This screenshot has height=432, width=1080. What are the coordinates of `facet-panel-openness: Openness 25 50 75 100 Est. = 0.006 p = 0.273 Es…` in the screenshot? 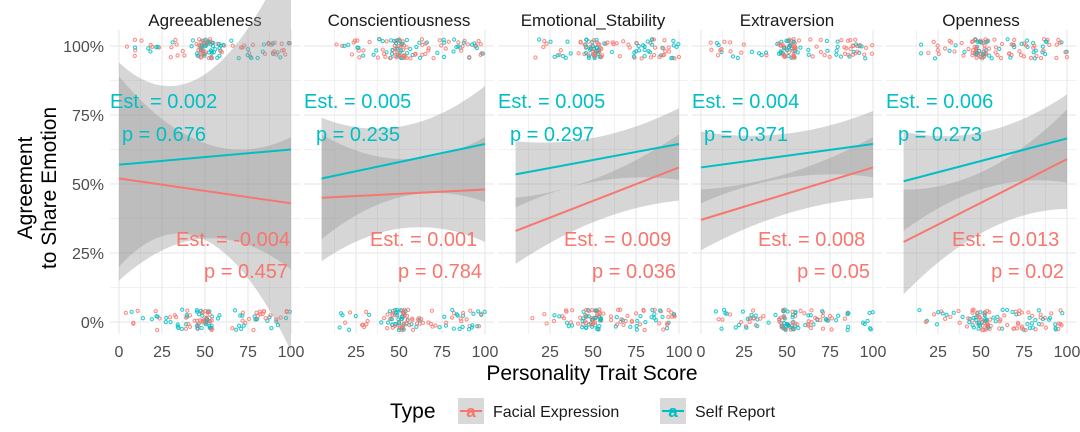 It's located at (983, 186).